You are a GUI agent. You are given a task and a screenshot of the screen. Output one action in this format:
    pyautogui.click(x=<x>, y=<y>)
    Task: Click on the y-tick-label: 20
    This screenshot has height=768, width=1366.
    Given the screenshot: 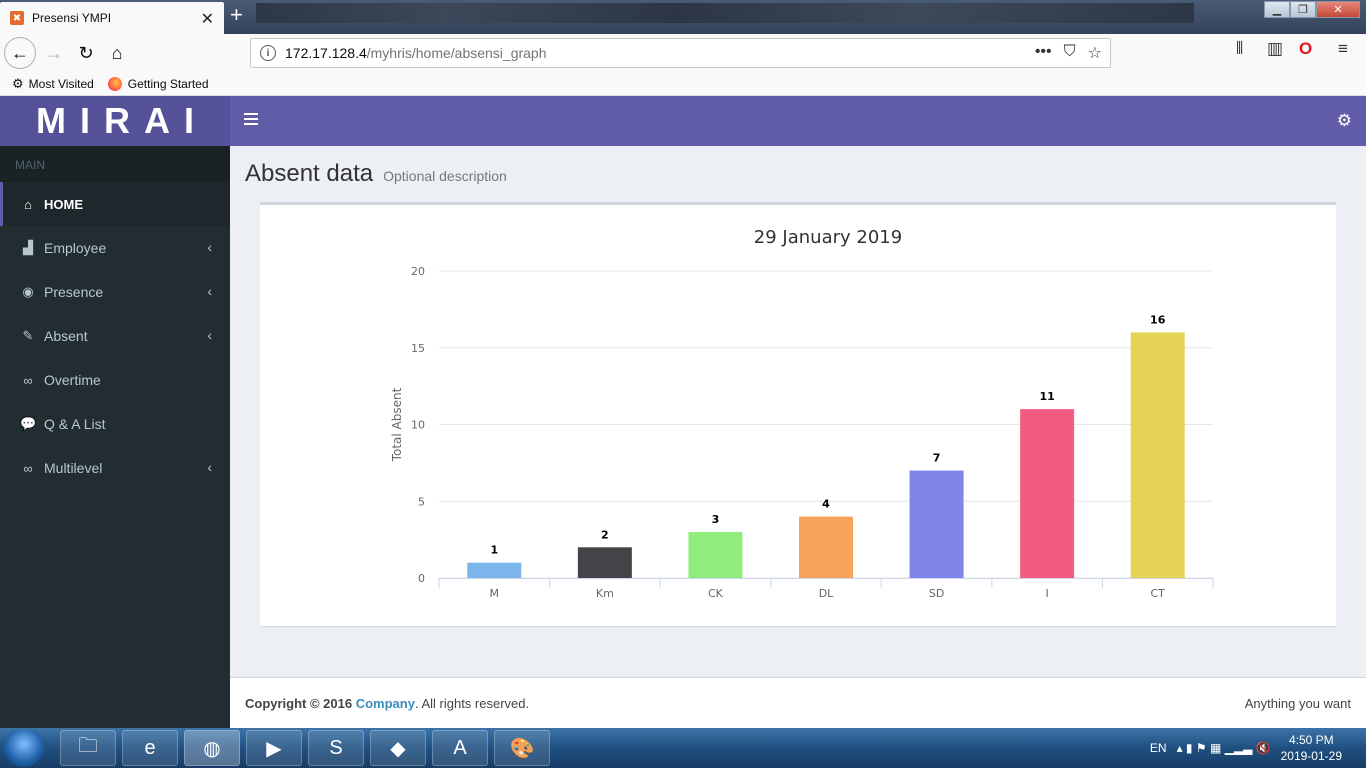 What is the action you would take?
    pyautogui.click(x=418, y=271)
    